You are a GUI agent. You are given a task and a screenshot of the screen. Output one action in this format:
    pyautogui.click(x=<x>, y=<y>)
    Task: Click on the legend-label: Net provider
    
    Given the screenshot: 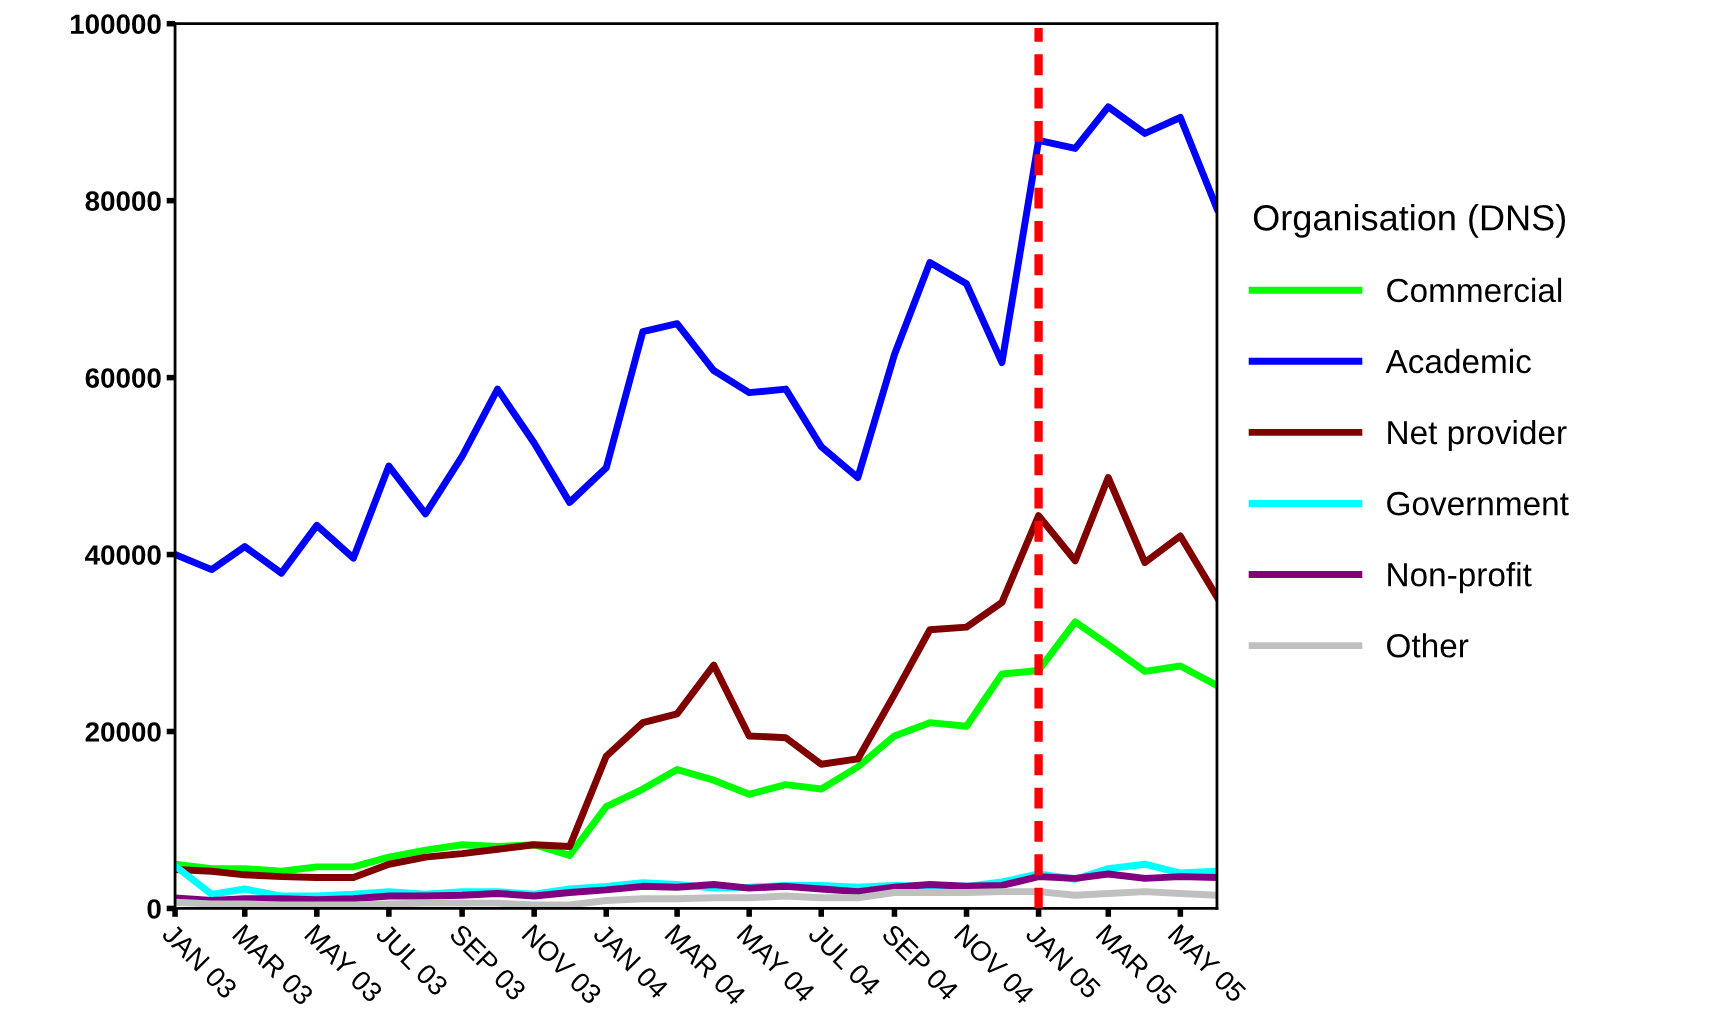 What is the action you would take?
    pyautogui.click(x=1477, y=435)
    